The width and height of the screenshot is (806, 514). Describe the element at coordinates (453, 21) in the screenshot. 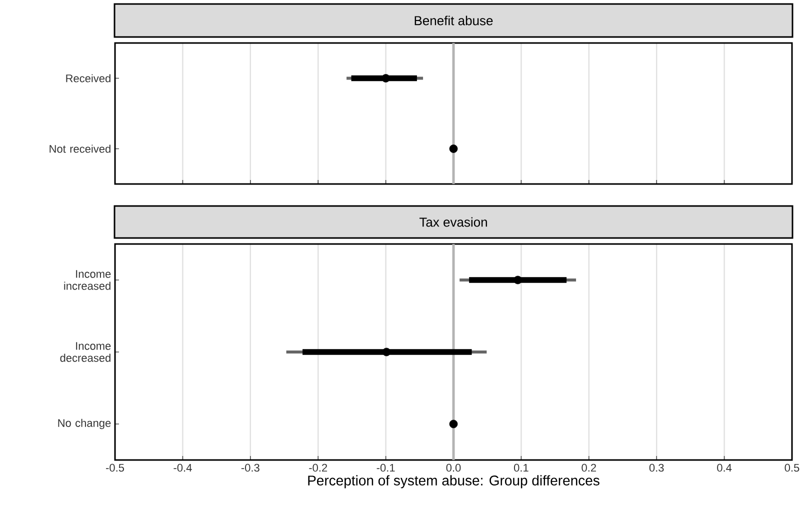

I see `chart-title: Benefit abuse` at that location.